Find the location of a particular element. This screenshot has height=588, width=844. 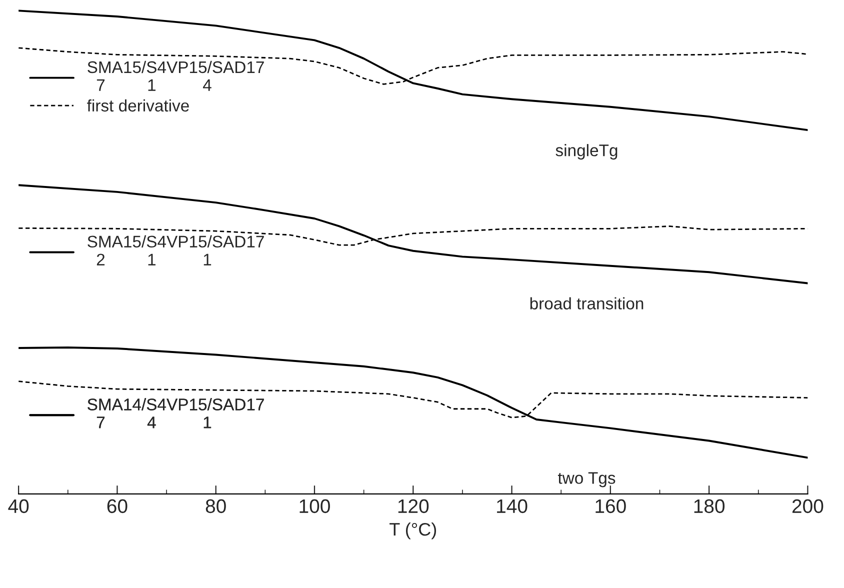

x-tick-label: 100 is located at coordinates (315, 506).